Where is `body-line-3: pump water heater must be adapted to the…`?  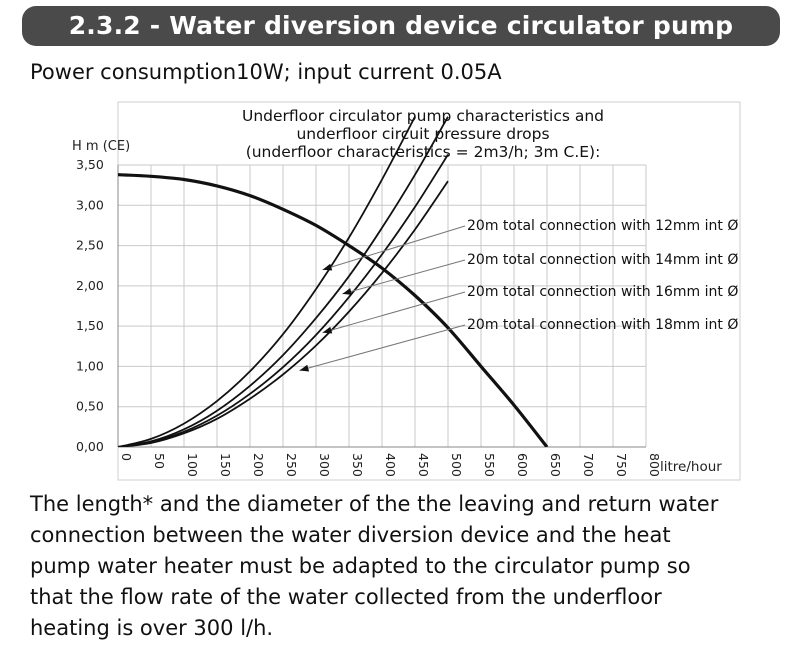
body-line-3: pump water heater must be adapted to the… is located at coordinates (360, 566).